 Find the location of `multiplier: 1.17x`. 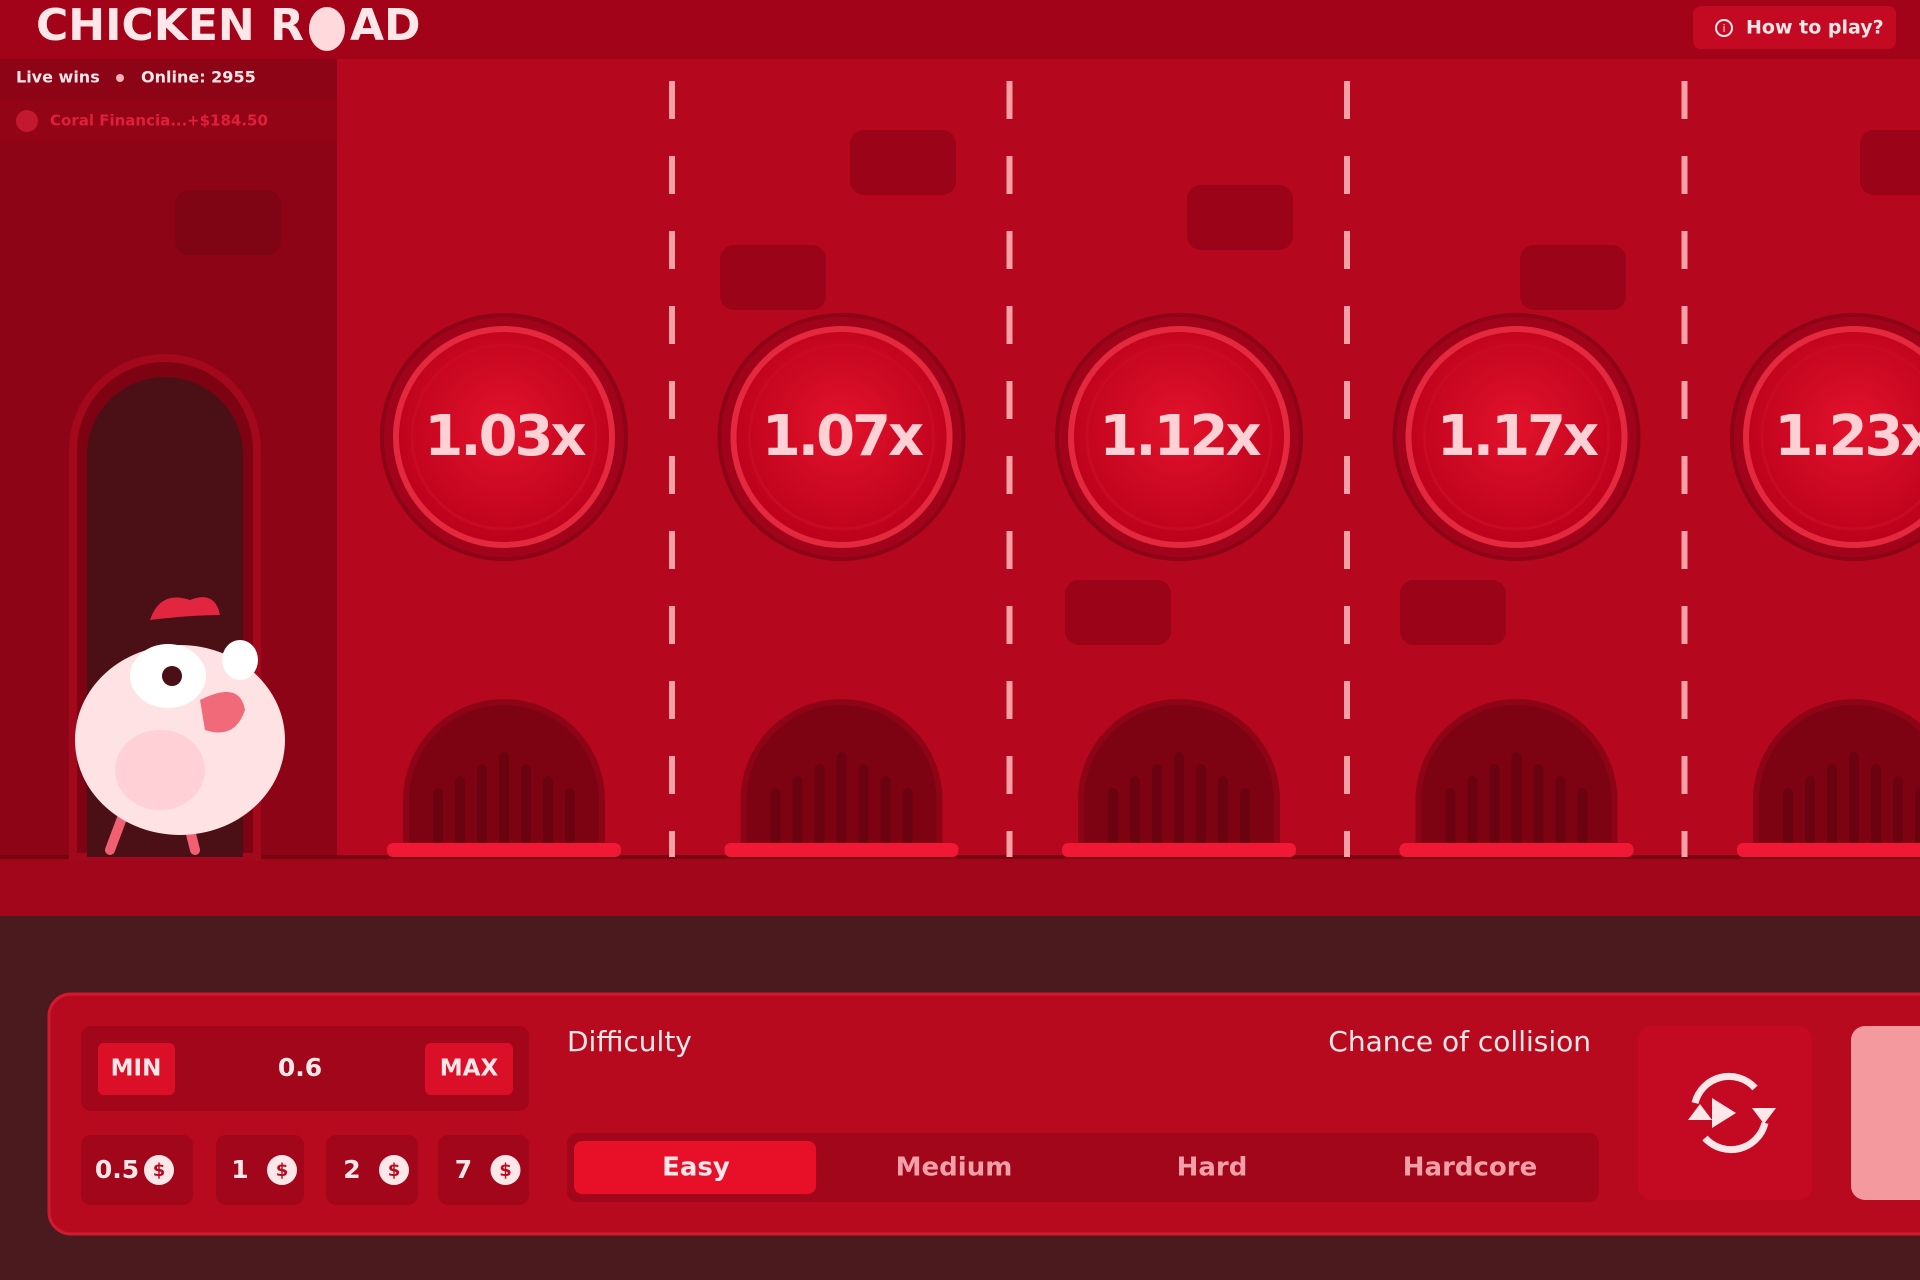

multiplier: 1.17x is located at coordinates (1518, 436).